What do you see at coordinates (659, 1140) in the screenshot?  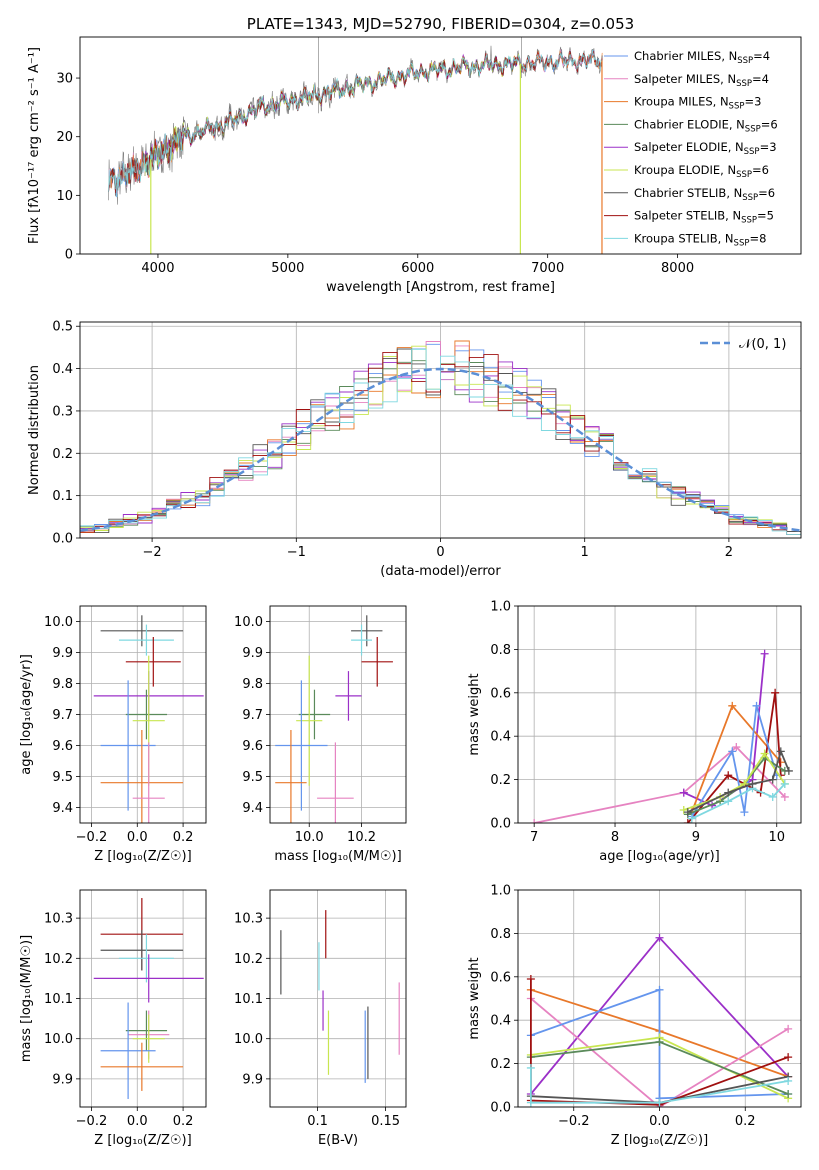 I see `x-axis-label: Z [log₁₀(Z/Z☉)]` at bounding box center [659, 1140].